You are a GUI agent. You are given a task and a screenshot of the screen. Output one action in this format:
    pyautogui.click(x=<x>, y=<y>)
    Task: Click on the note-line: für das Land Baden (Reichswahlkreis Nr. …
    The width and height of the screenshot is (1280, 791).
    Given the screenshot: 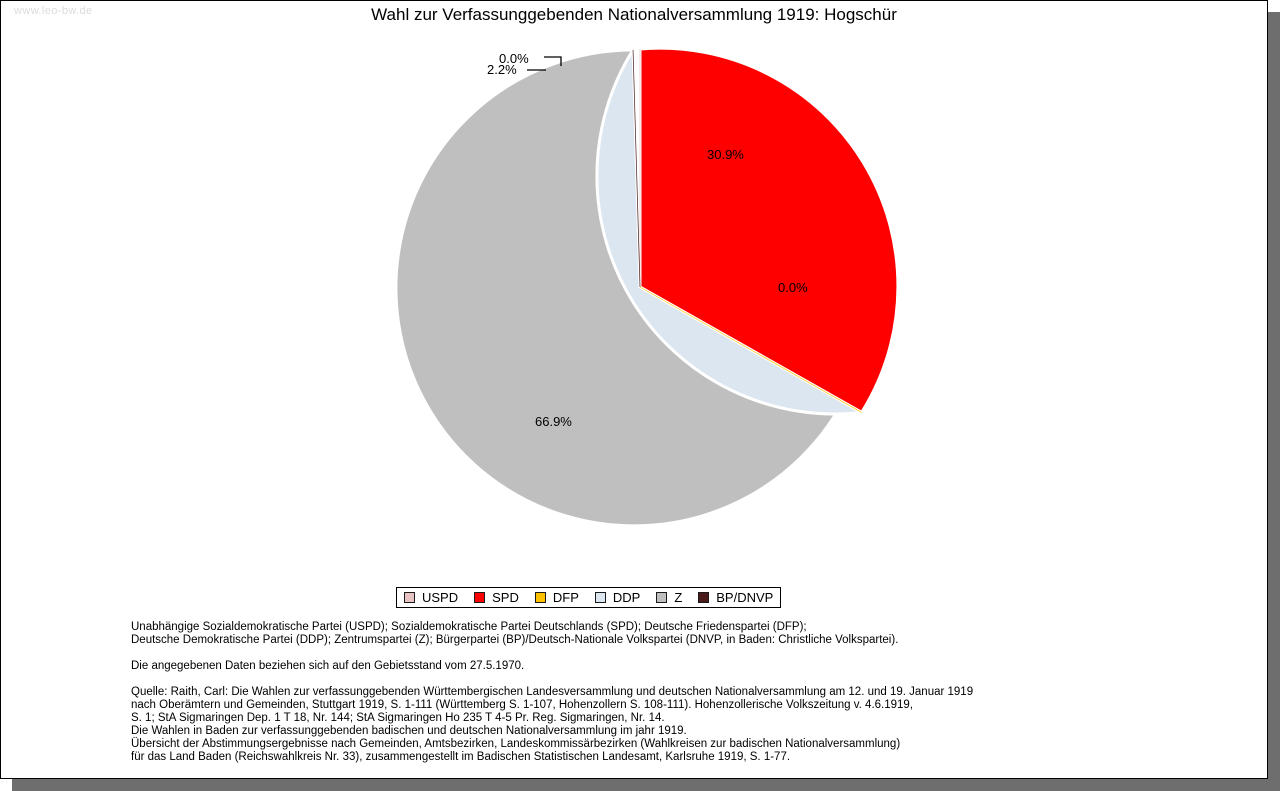 What is the action you would take?
    pyautogui.click(x=461, y=757)
    